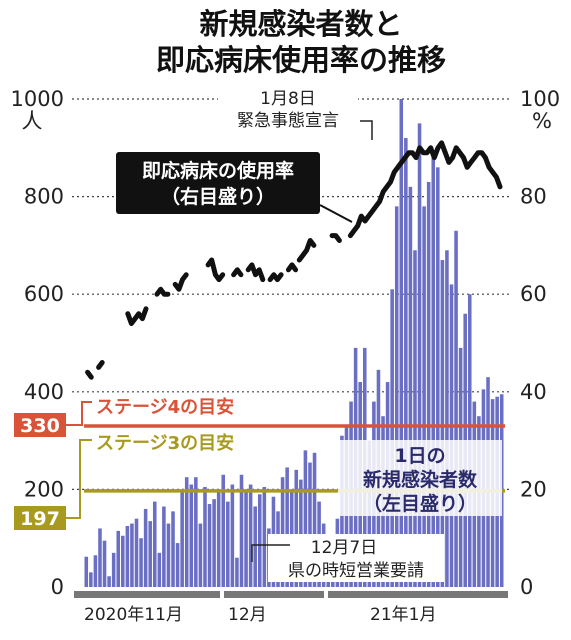  Describe the element at coordinates (147, 594) in the screenshot. I see `x-month-bar-nov` at that location.